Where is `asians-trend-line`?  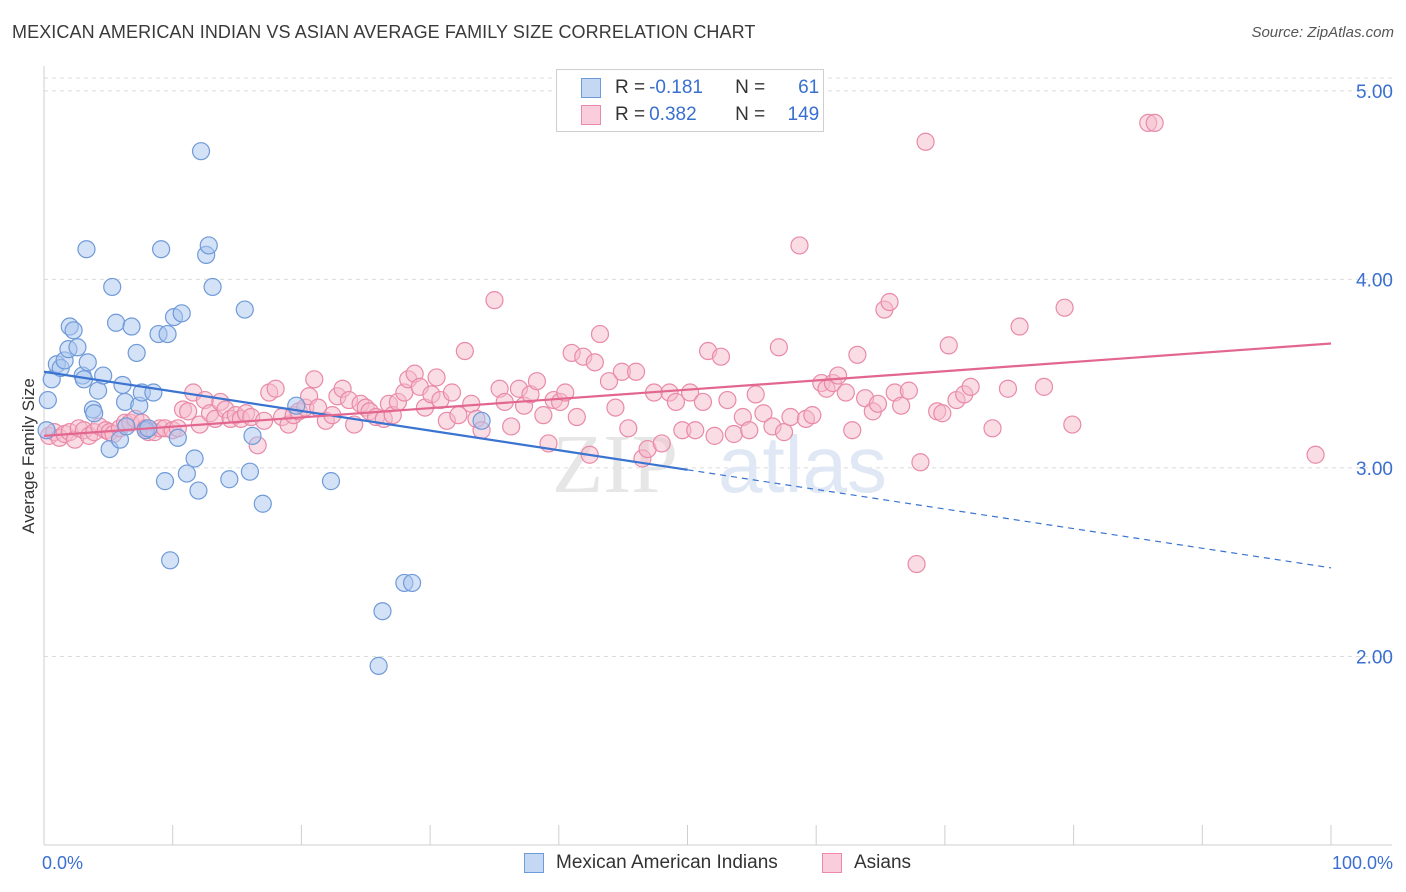
asians-trend-line is located at coordinates (687, 389).